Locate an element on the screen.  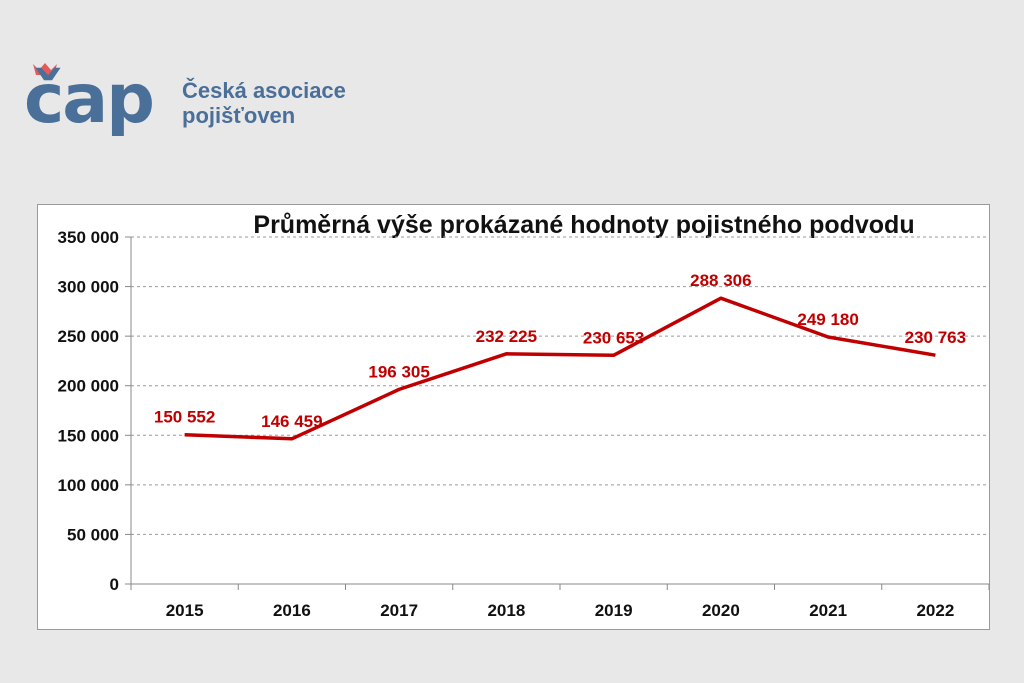
data-label: 288 306 is located at coordinates (720, 280).